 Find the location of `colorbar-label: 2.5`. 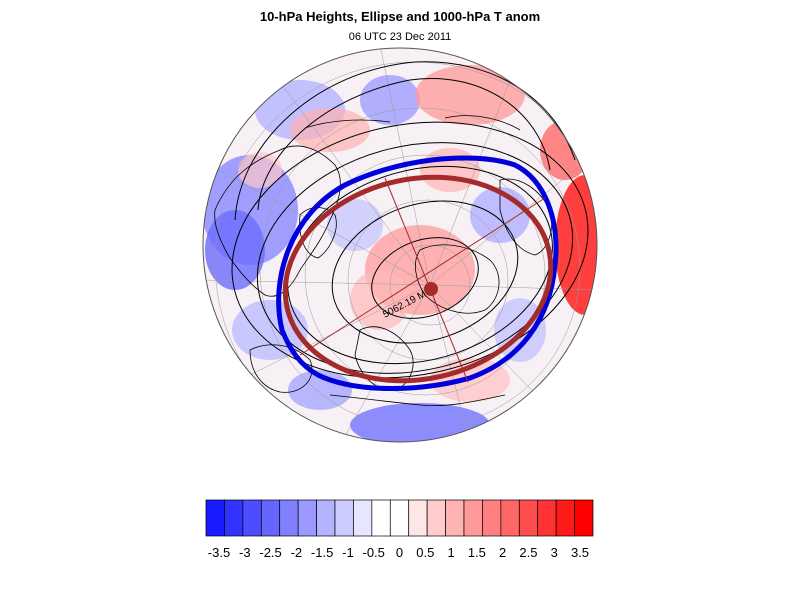

colorbar-label: 2.5 is located at coordinates (528, 552).